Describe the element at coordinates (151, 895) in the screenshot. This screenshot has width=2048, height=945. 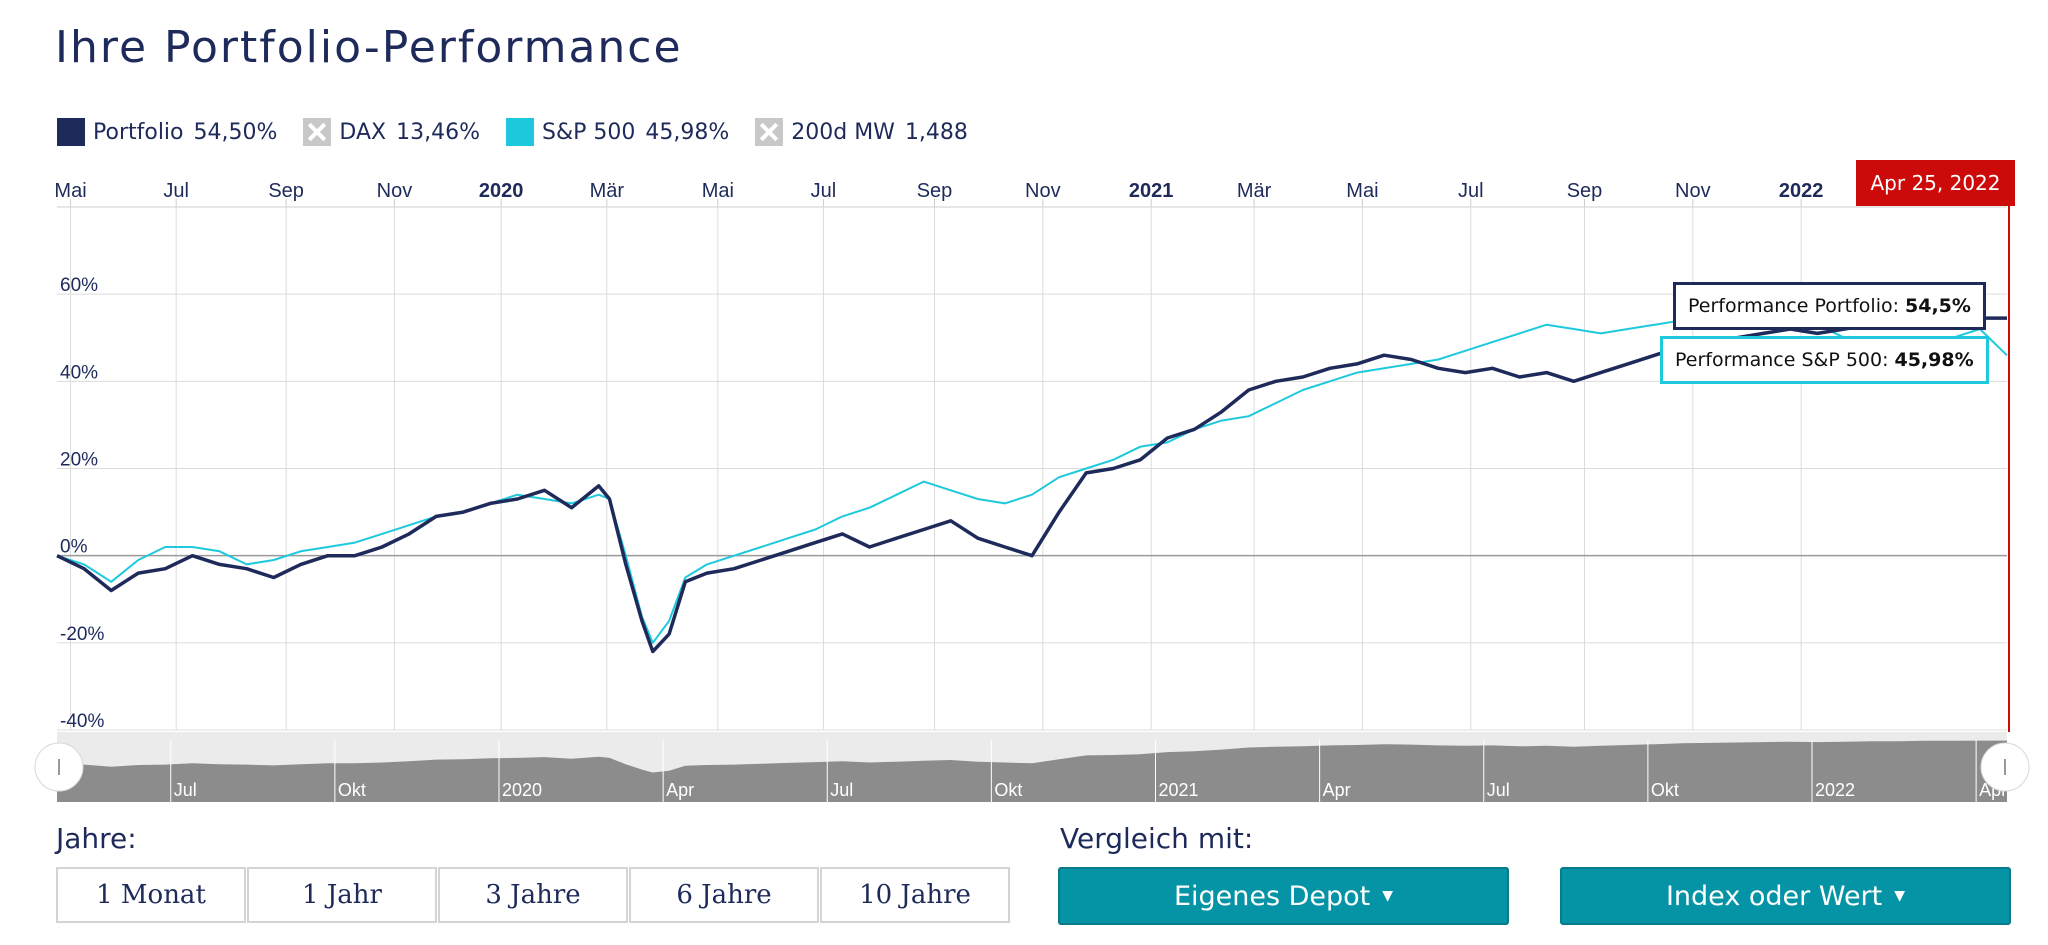
I see `range-button-1-month: 1 Monat` at that location.